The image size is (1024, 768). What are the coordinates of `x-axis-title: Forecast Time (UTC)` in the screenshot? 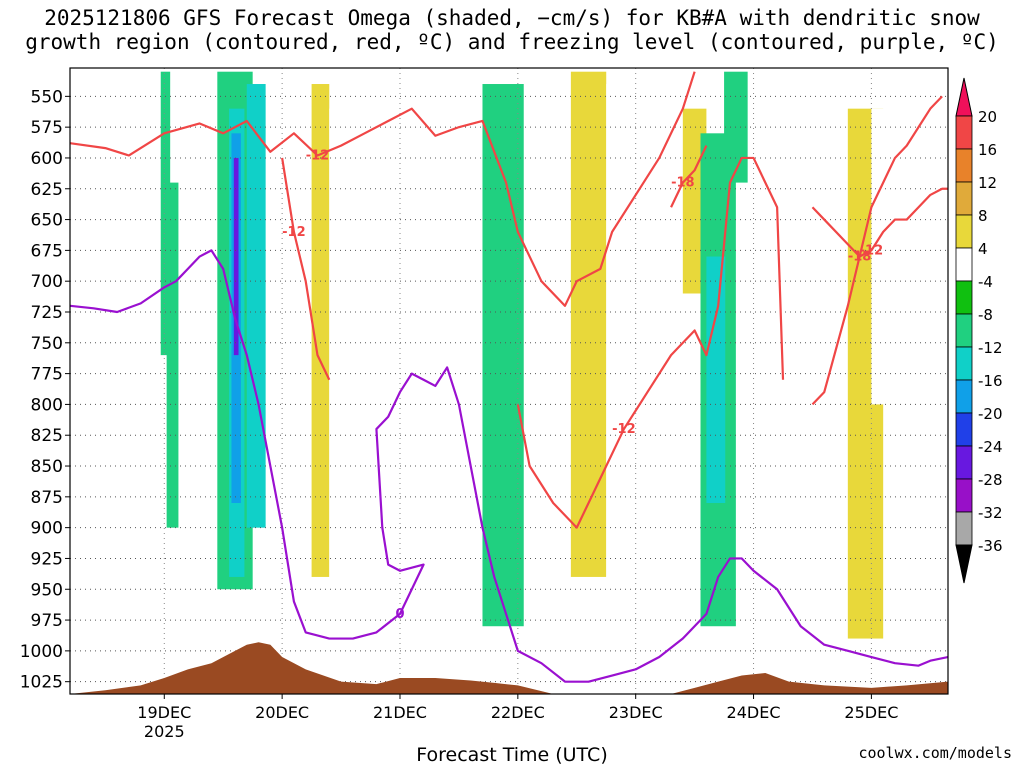 It's located at (512, 755).